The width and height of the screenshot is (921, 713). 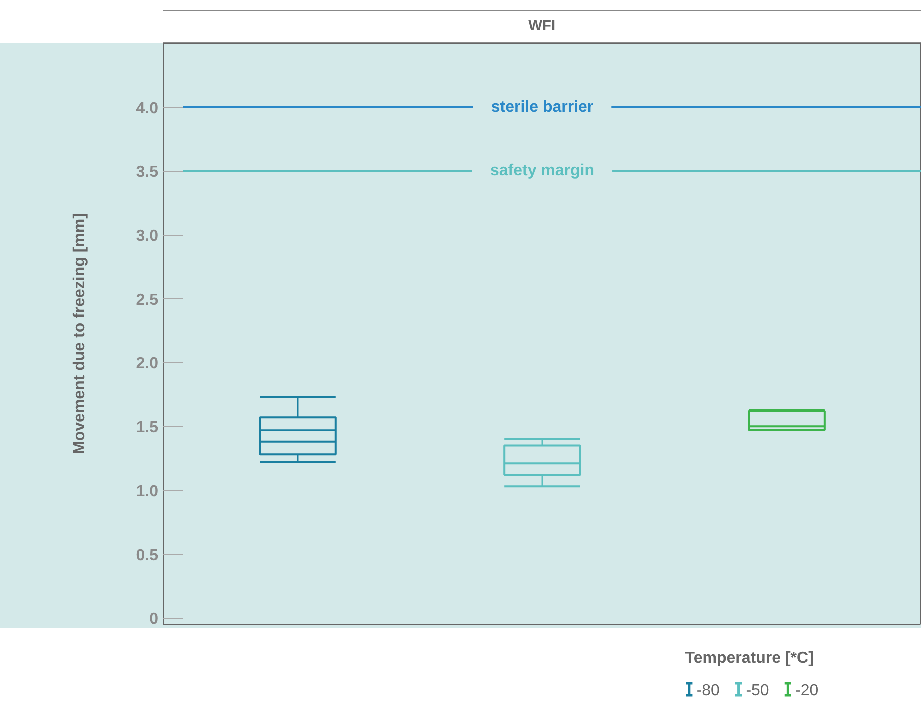 I want to click on y-tick-label: 3.0, so click(x=147, y=237).